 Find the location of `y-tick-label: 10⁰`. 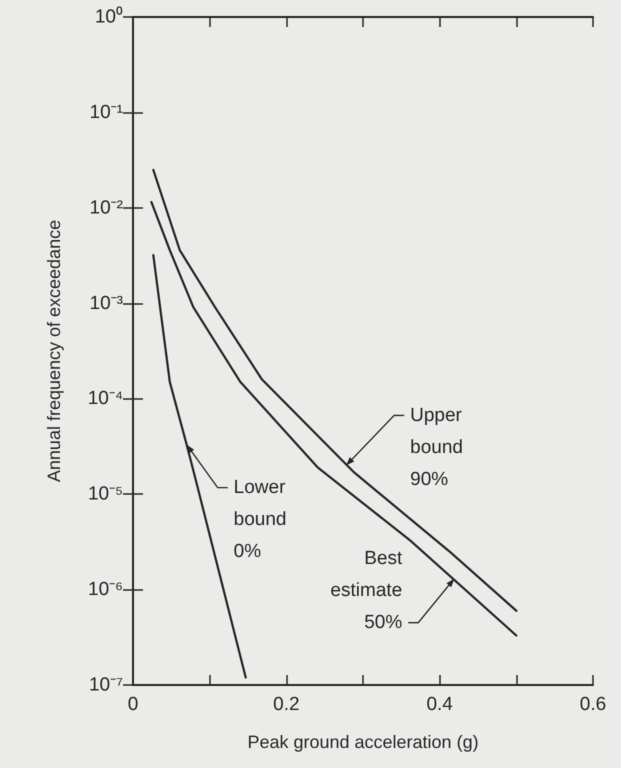

y-tick-label: 10⁰ is located at coordinates (108, 17).